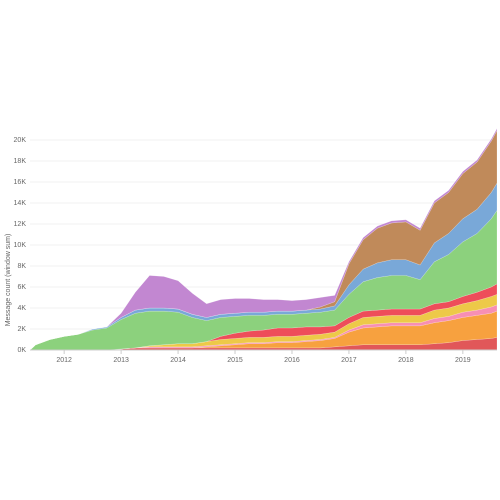  What do you see at coordinates (20, 161) in the screenshot?
I see `y-tick-label: 18K` at bounding box center [20, 161].